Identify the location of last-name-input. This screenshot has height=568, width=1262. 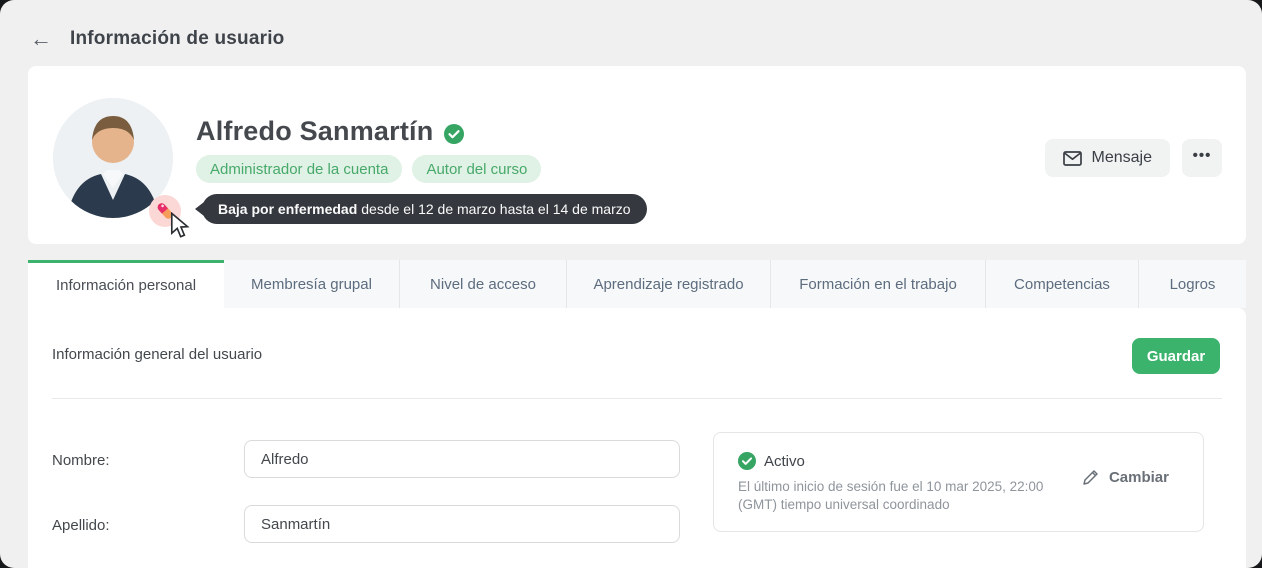
(462, 524).